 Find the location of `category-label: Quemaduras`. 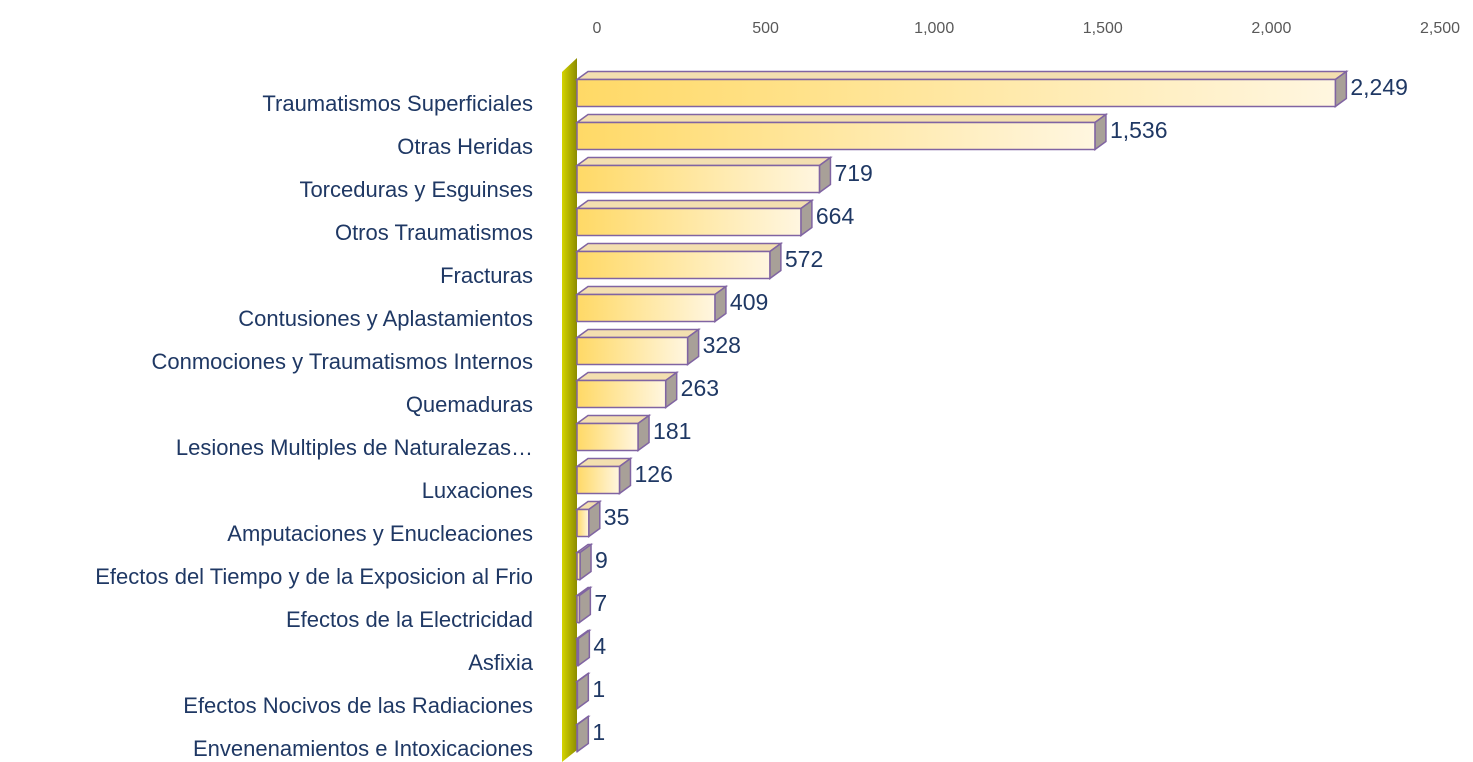

category-label: Quemaduras is located at coordinates (469, 404).